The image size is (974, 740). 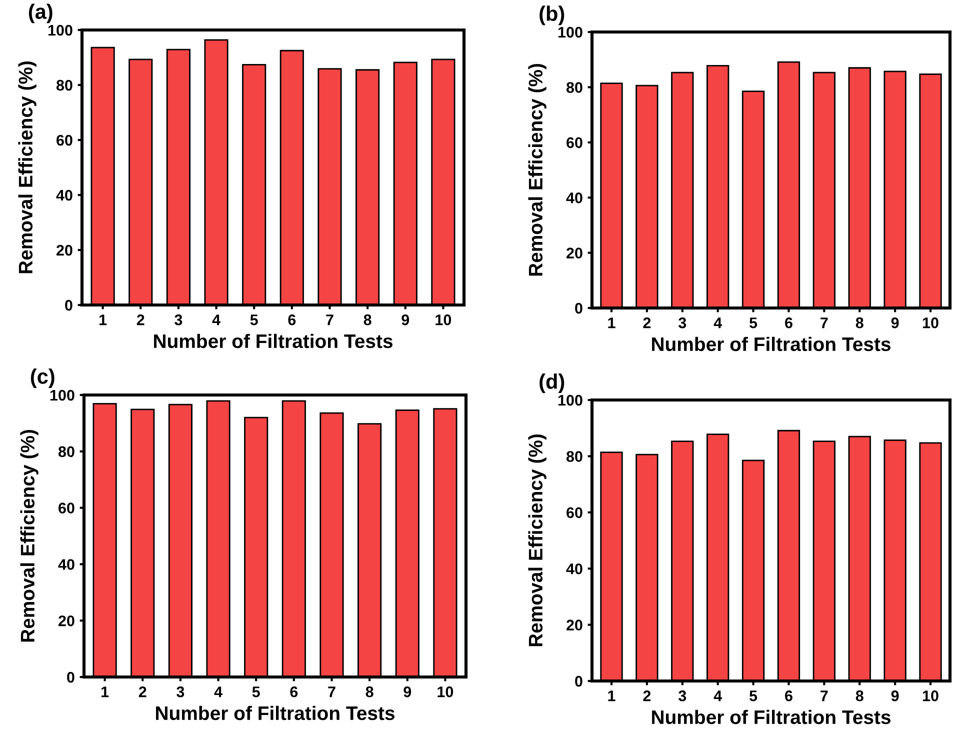 I want to click on chart-title: (b), so click(x=552, y=16).